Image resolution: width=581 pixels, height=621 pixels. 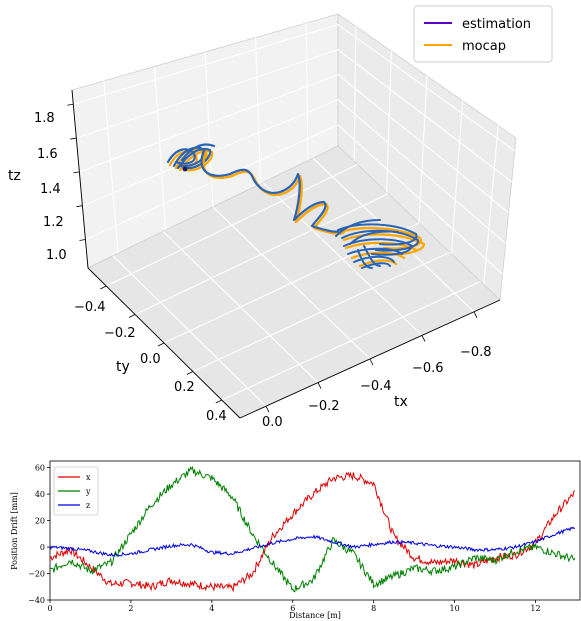 I want to click on y-tick-label: −40, so click(x=36, y=600).